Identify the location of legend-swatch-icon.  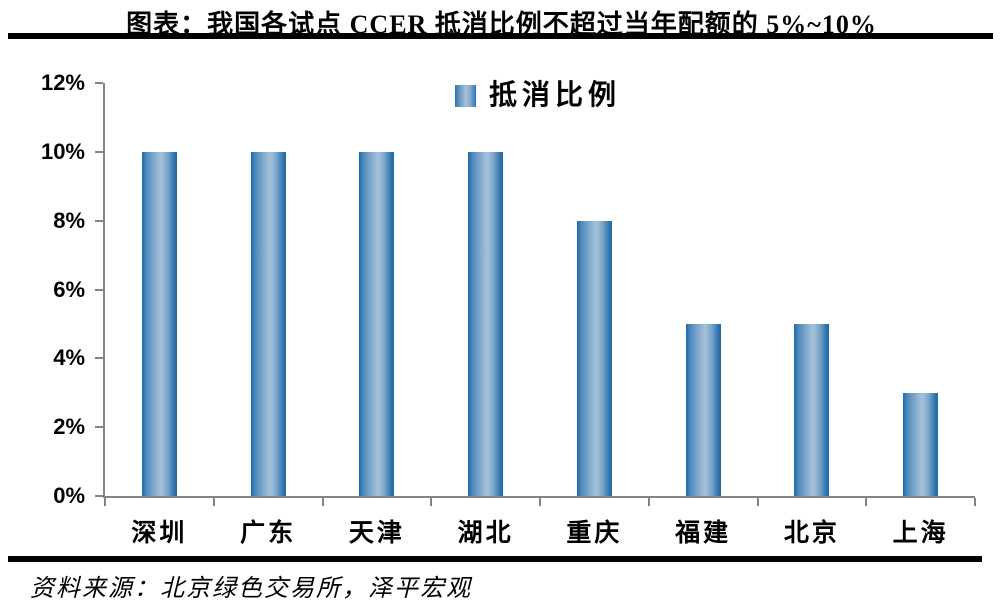
(465, 96).